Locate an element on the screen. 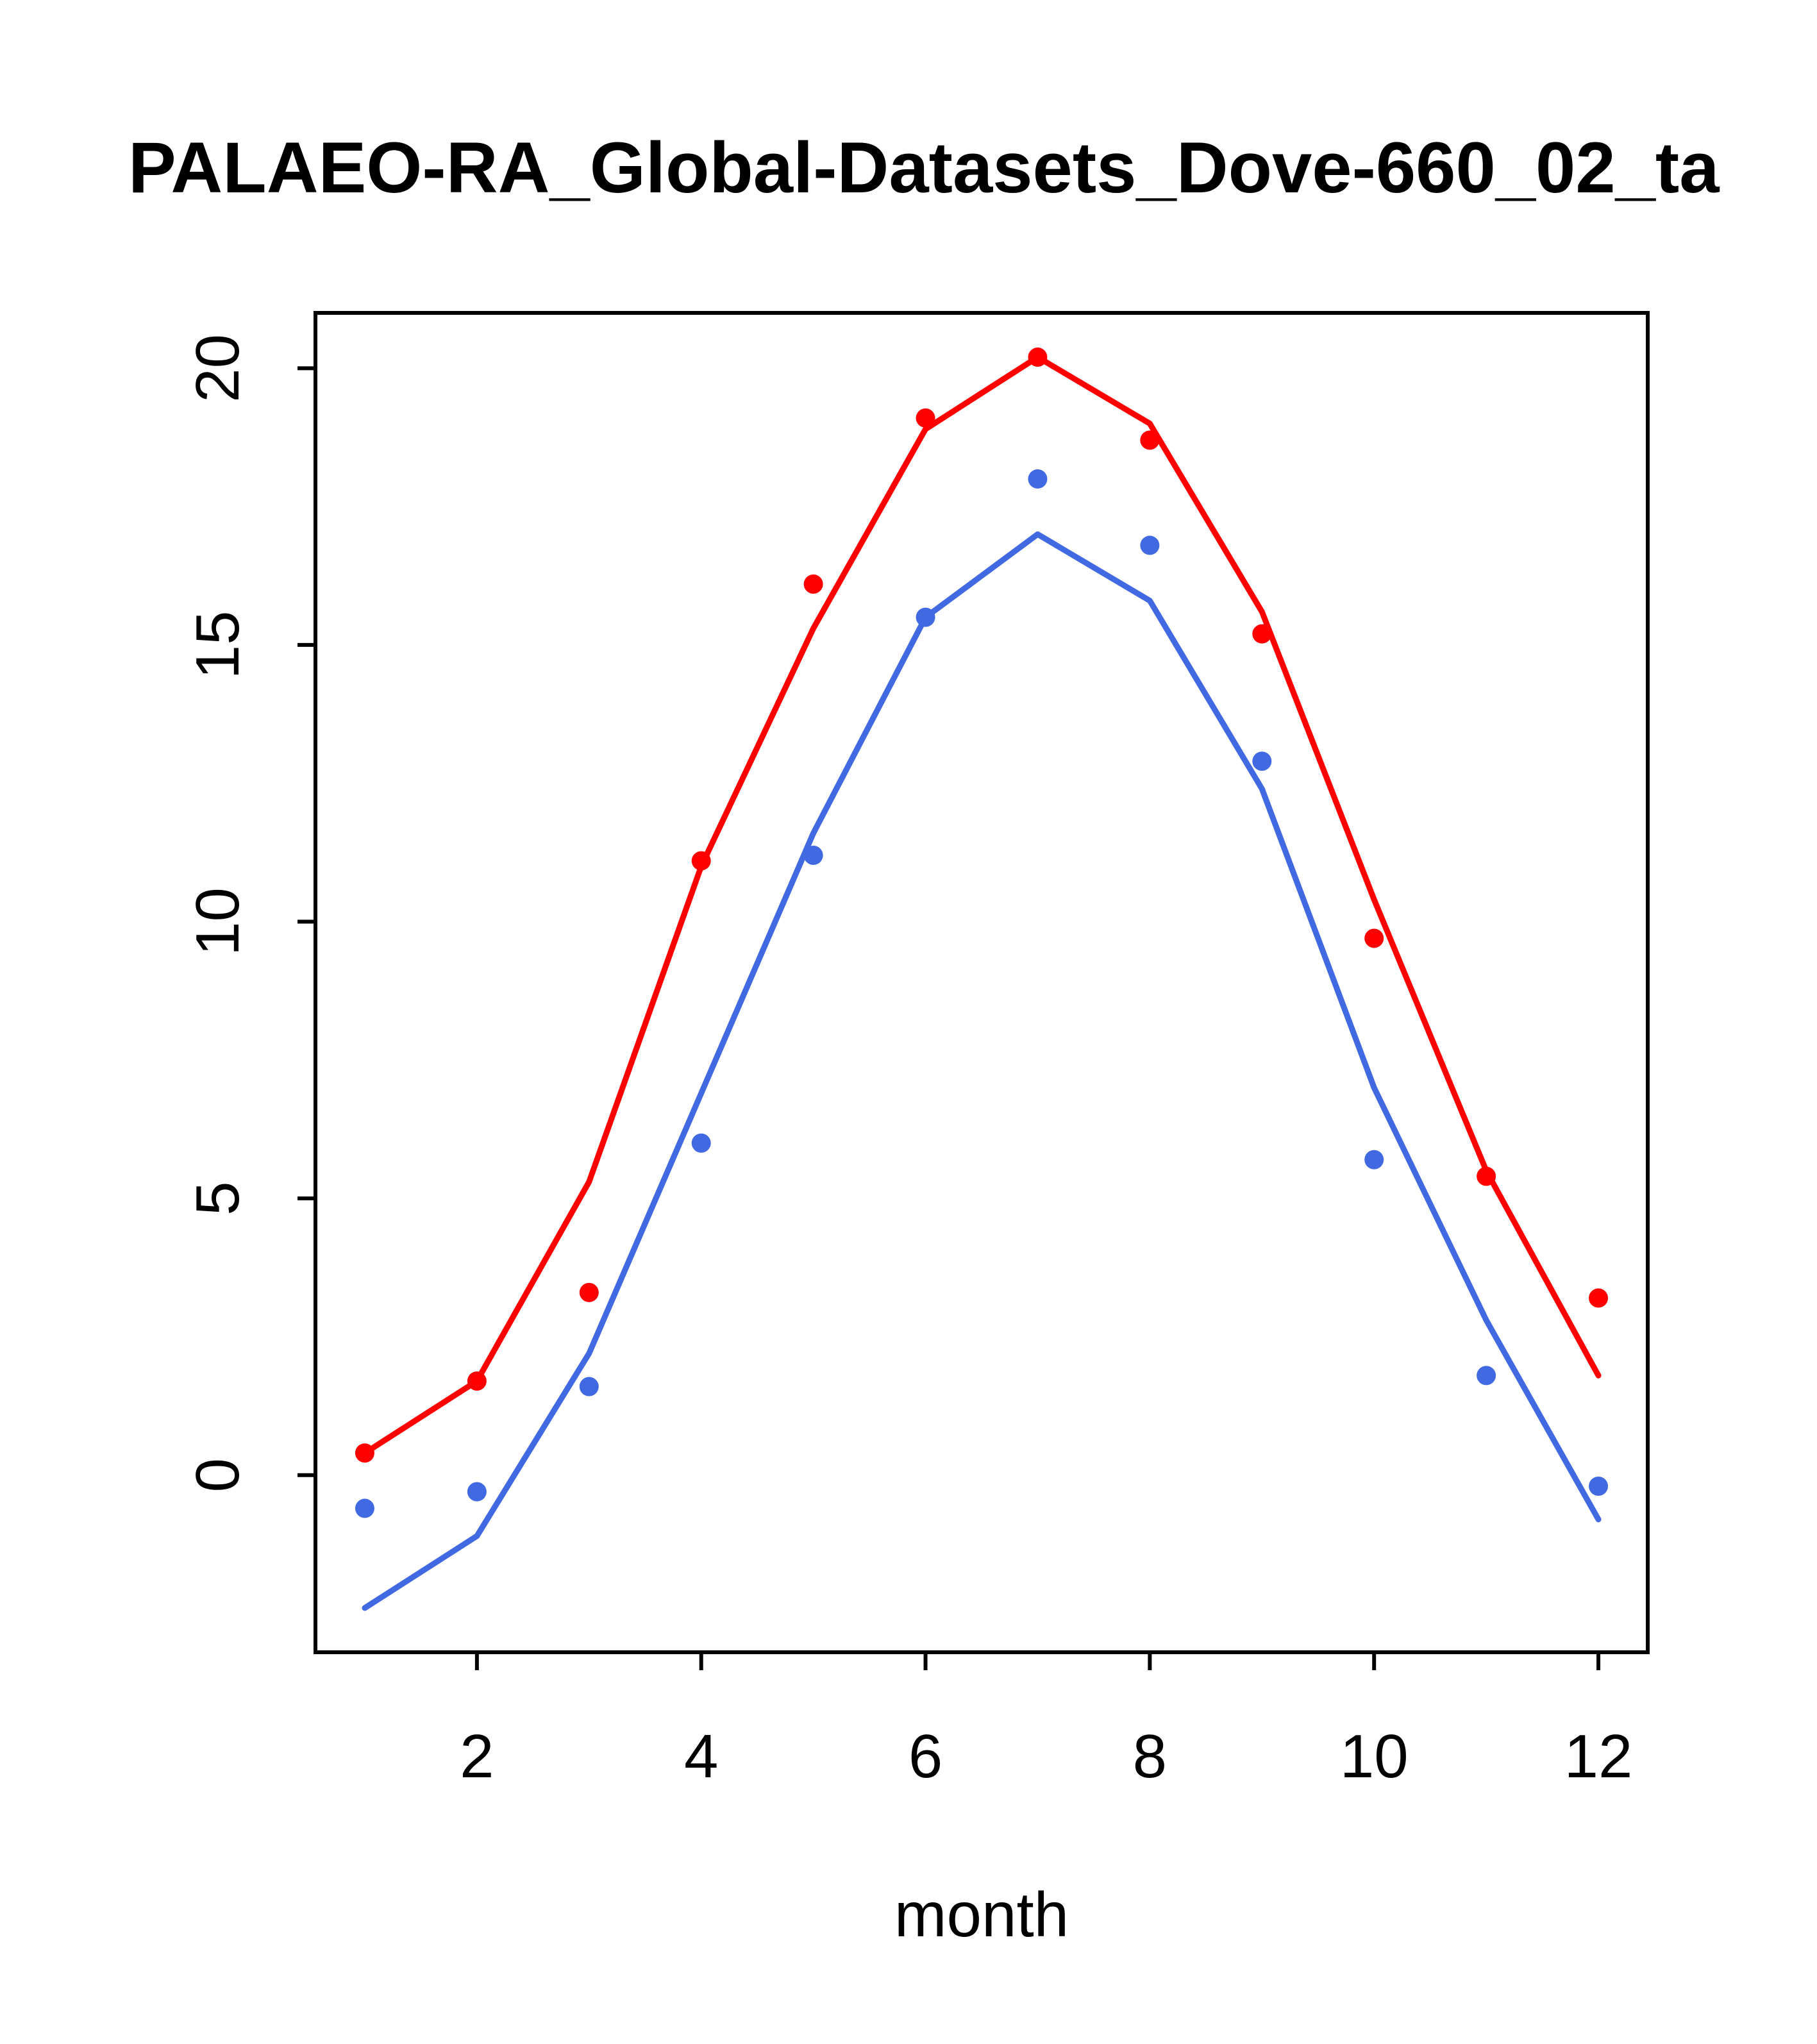 This screenshot has height=2044, width=1817. x-tick-label: 6 is located at coordinates (925, 1756).